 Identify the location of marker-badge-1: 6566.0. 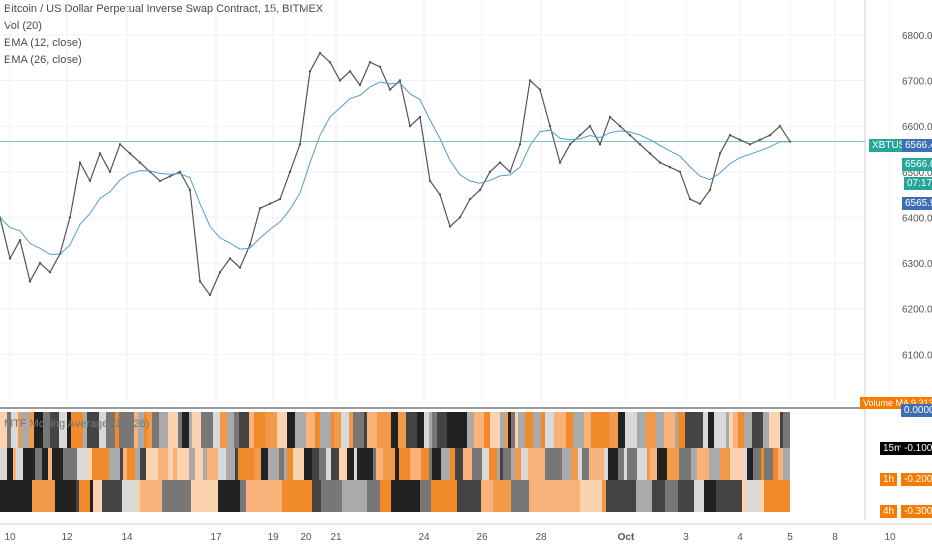
(917, 164).